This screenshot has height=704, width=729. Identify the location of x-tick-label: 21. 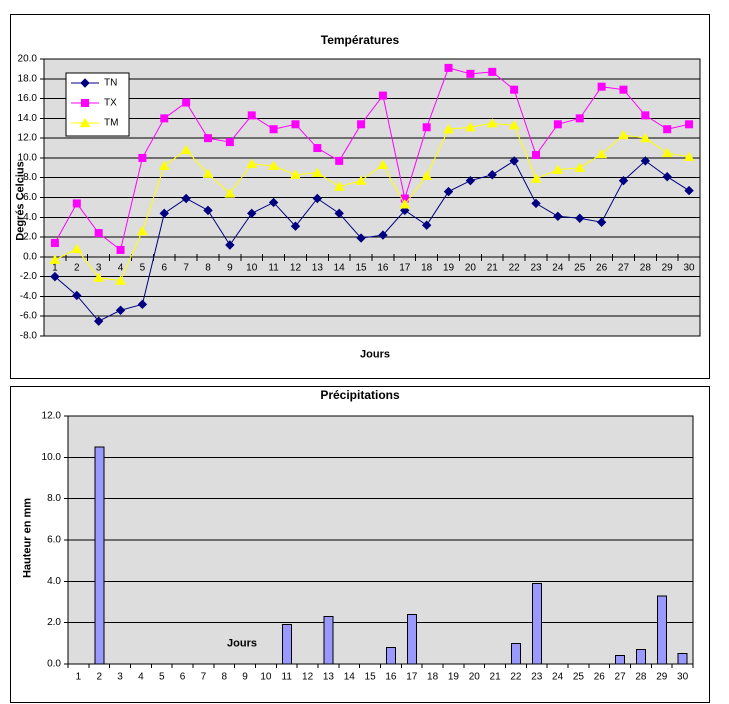
(496, 677).